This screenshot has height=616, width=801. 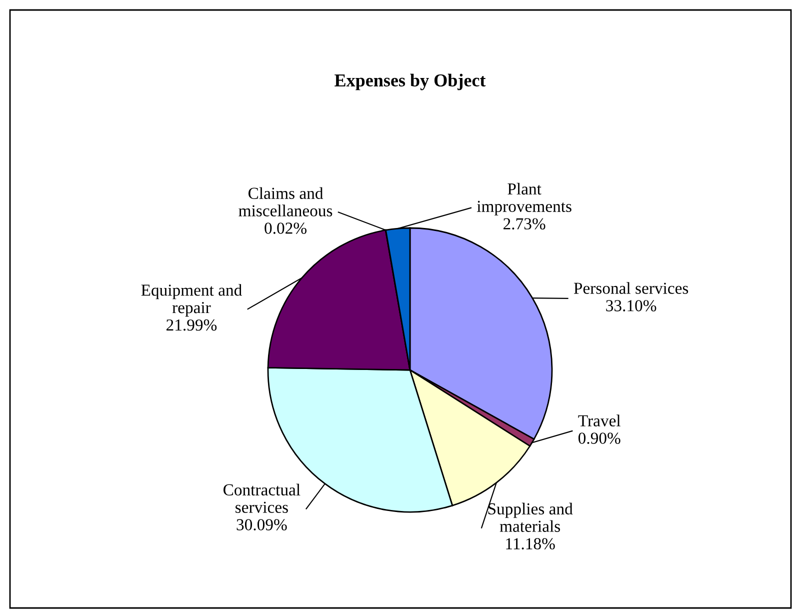 I want to click on slice-label: Contractual services, so click(x=262, y=498).